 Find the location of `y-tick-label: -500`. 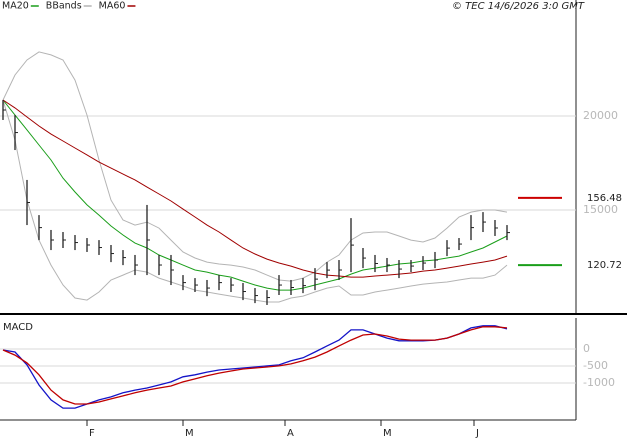

y-tick-label: -500 is located at coordinates (595, 365).